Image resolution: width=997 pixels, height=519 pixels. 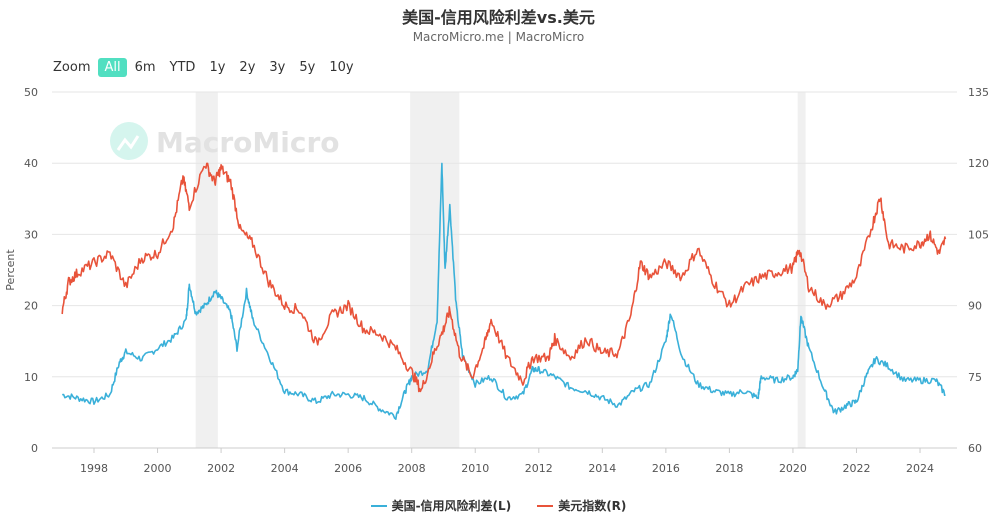 I want to click on legend: 美国-信用风险利差(L) 美元指数(R), so click(x=498, y=505).